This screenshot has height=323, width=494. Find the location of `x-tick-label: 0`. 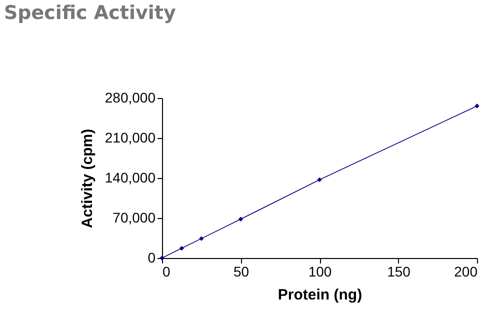

x-tick-label: 0 is located at coordinates (166, 272).